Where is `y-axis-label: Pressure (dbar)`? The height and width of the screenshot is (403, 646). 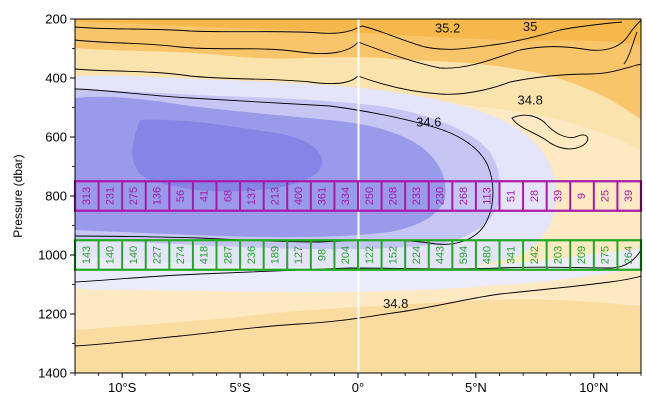
y-axis-label: Pressure (dbar) is located at coordinates (18, 195).